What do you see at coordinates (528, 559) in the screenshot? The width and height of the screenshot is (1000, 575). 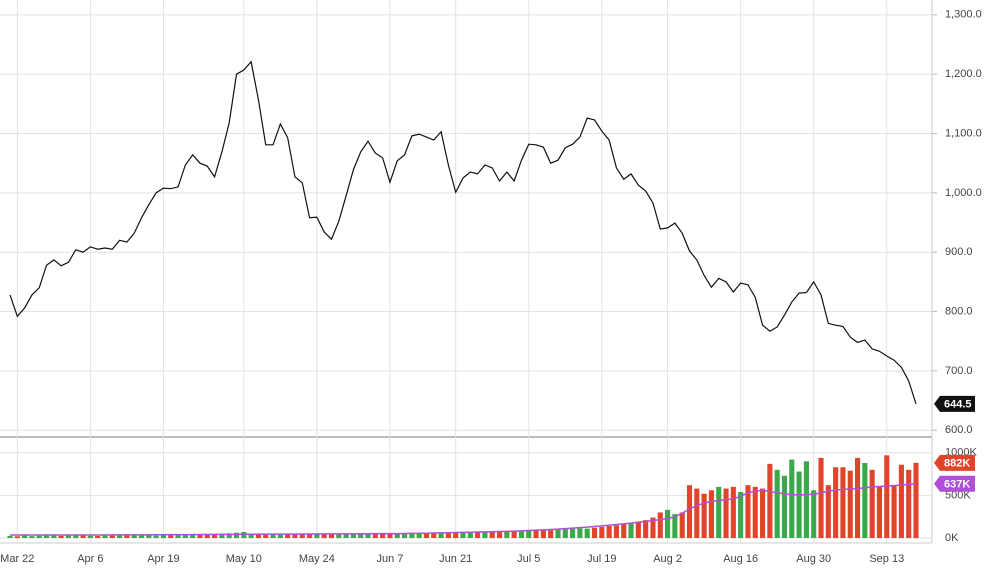 I see `x-tick-label: Jul 5` at bounding box center [528, 559].